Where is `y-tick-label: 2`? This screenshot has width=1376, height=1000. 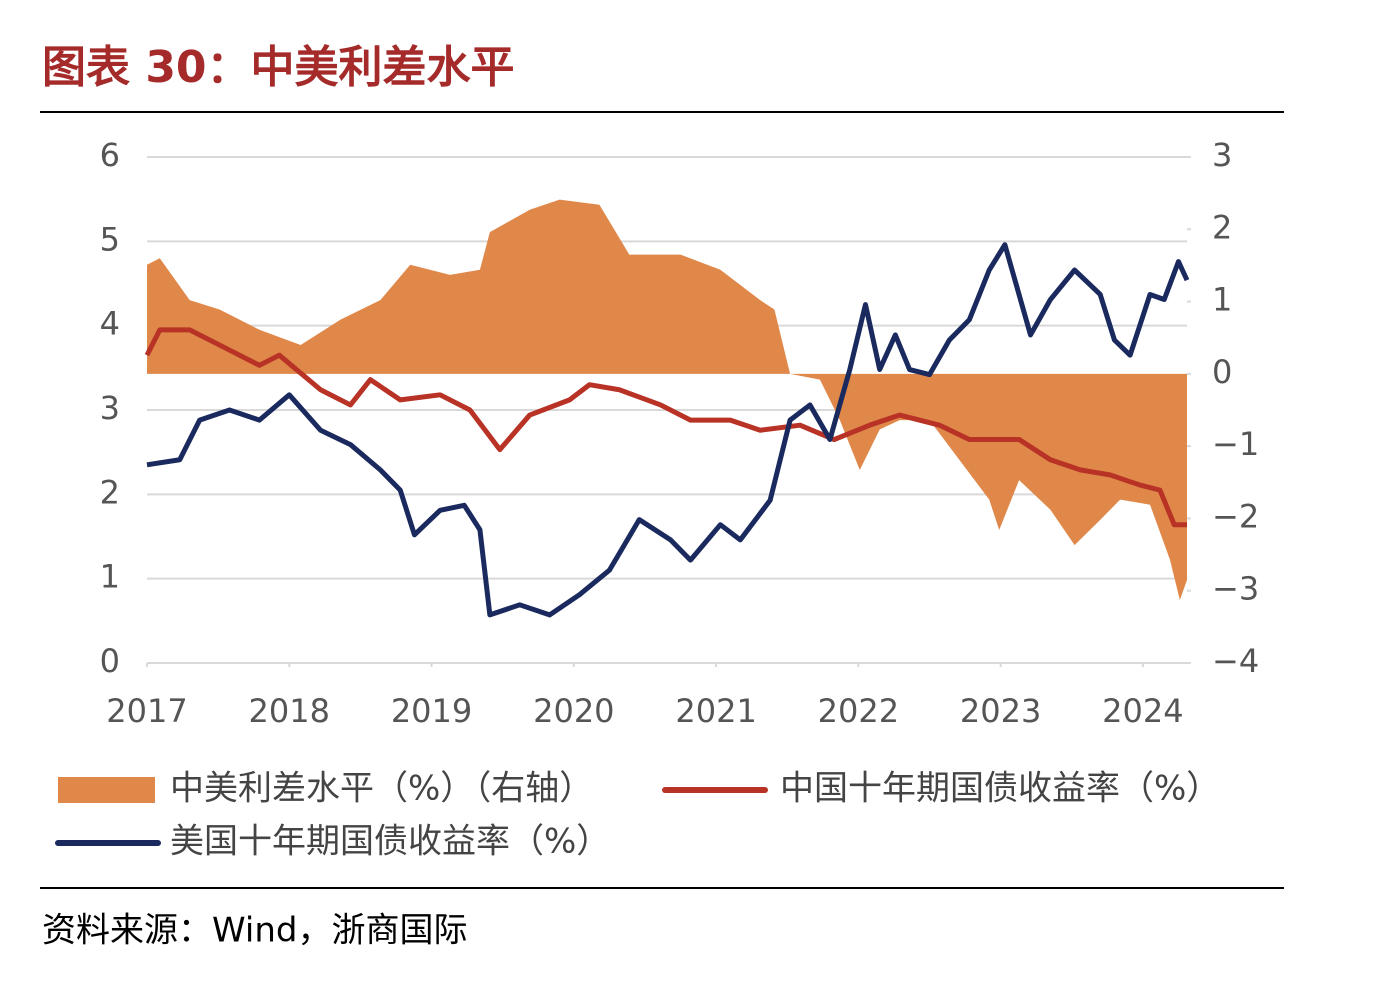 y-tick-label: 2 is located at coordinates (110, 492).